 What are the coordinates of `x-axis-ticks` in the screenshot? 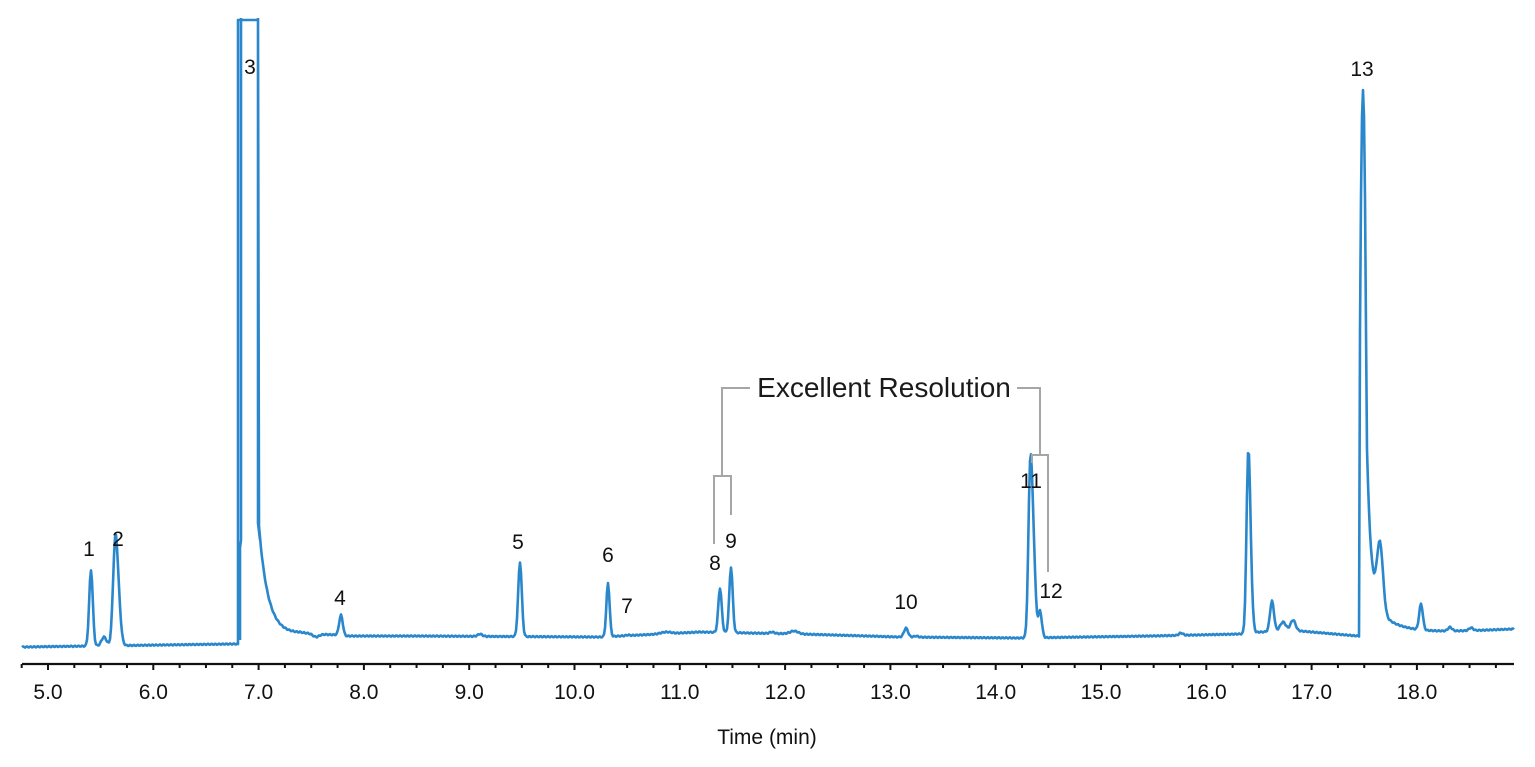 It's located at (758, 667).